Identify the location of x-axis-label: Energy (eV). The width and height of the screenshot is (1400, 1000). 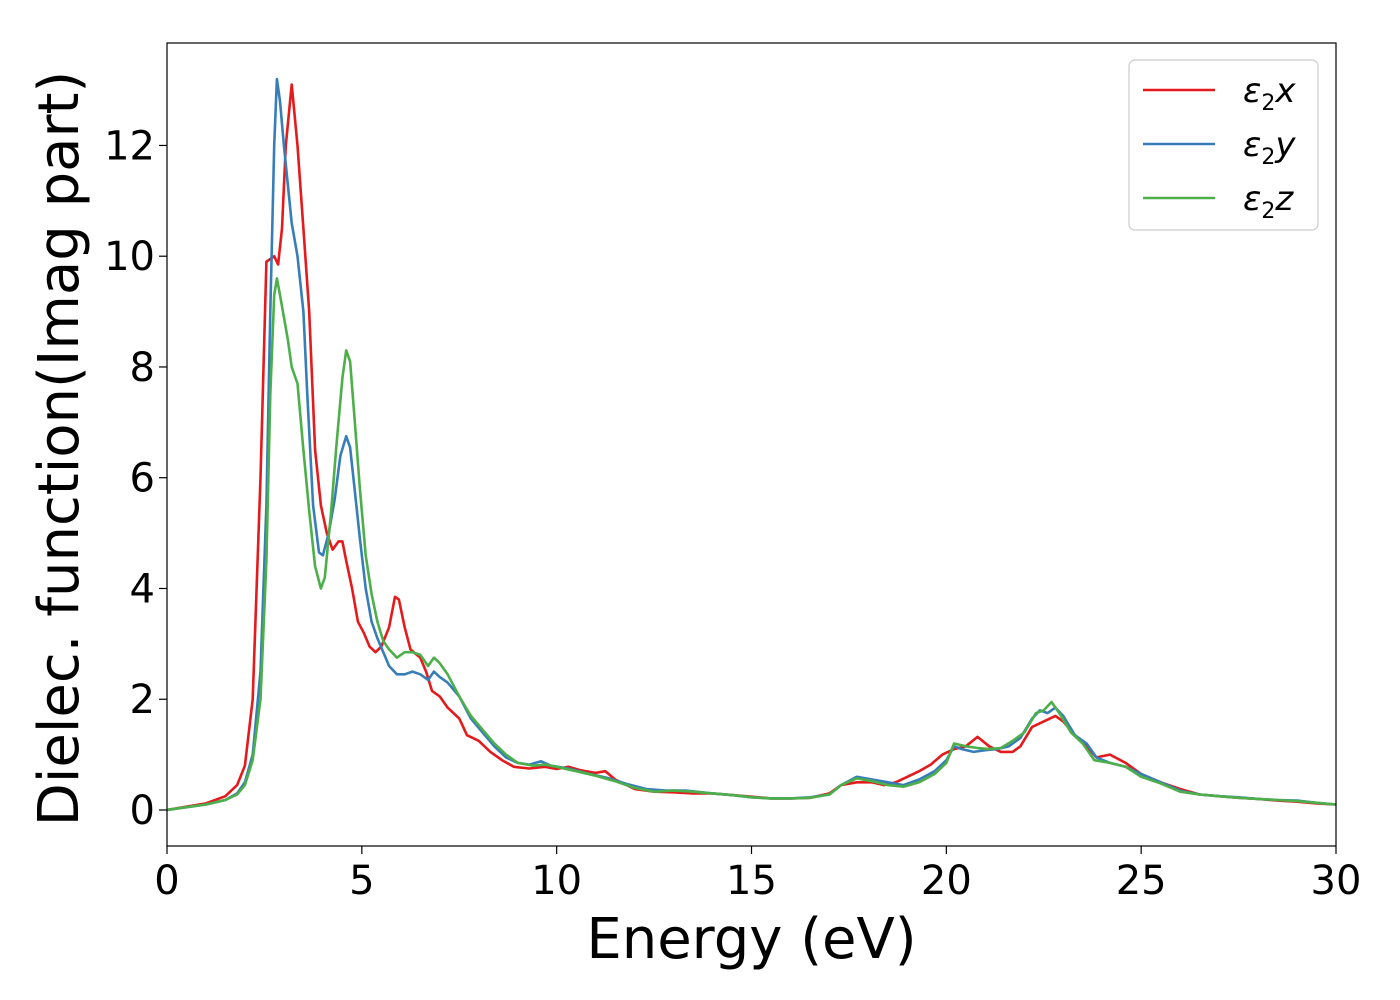
(751, 939).